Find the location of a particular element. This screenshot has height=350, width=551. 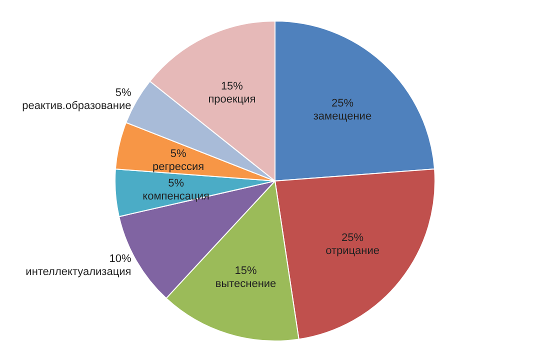

slice-label: регрессия is located at coordinates (178, 166).